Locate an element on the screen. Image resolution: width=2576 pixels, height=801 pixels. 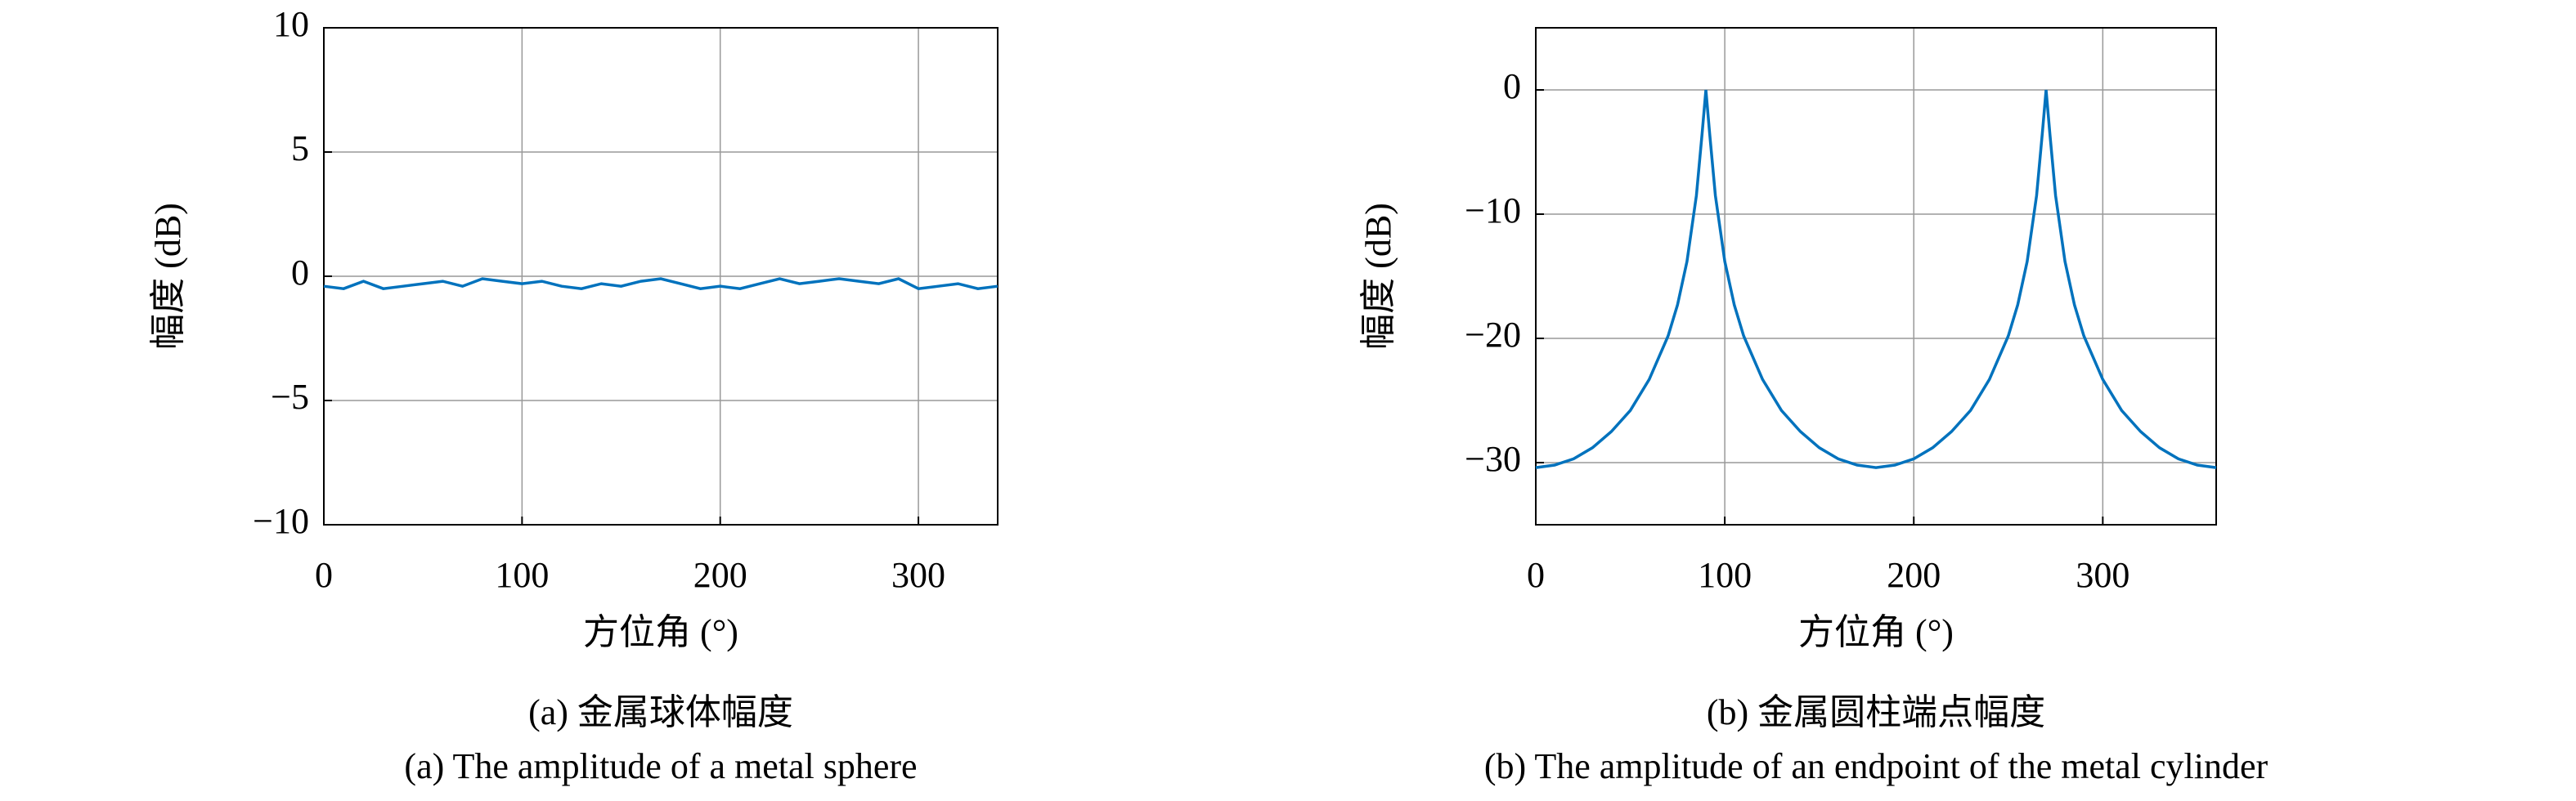
caption: (b) 金属圆柱端点幅度 is located at coordinates (1876, 712).